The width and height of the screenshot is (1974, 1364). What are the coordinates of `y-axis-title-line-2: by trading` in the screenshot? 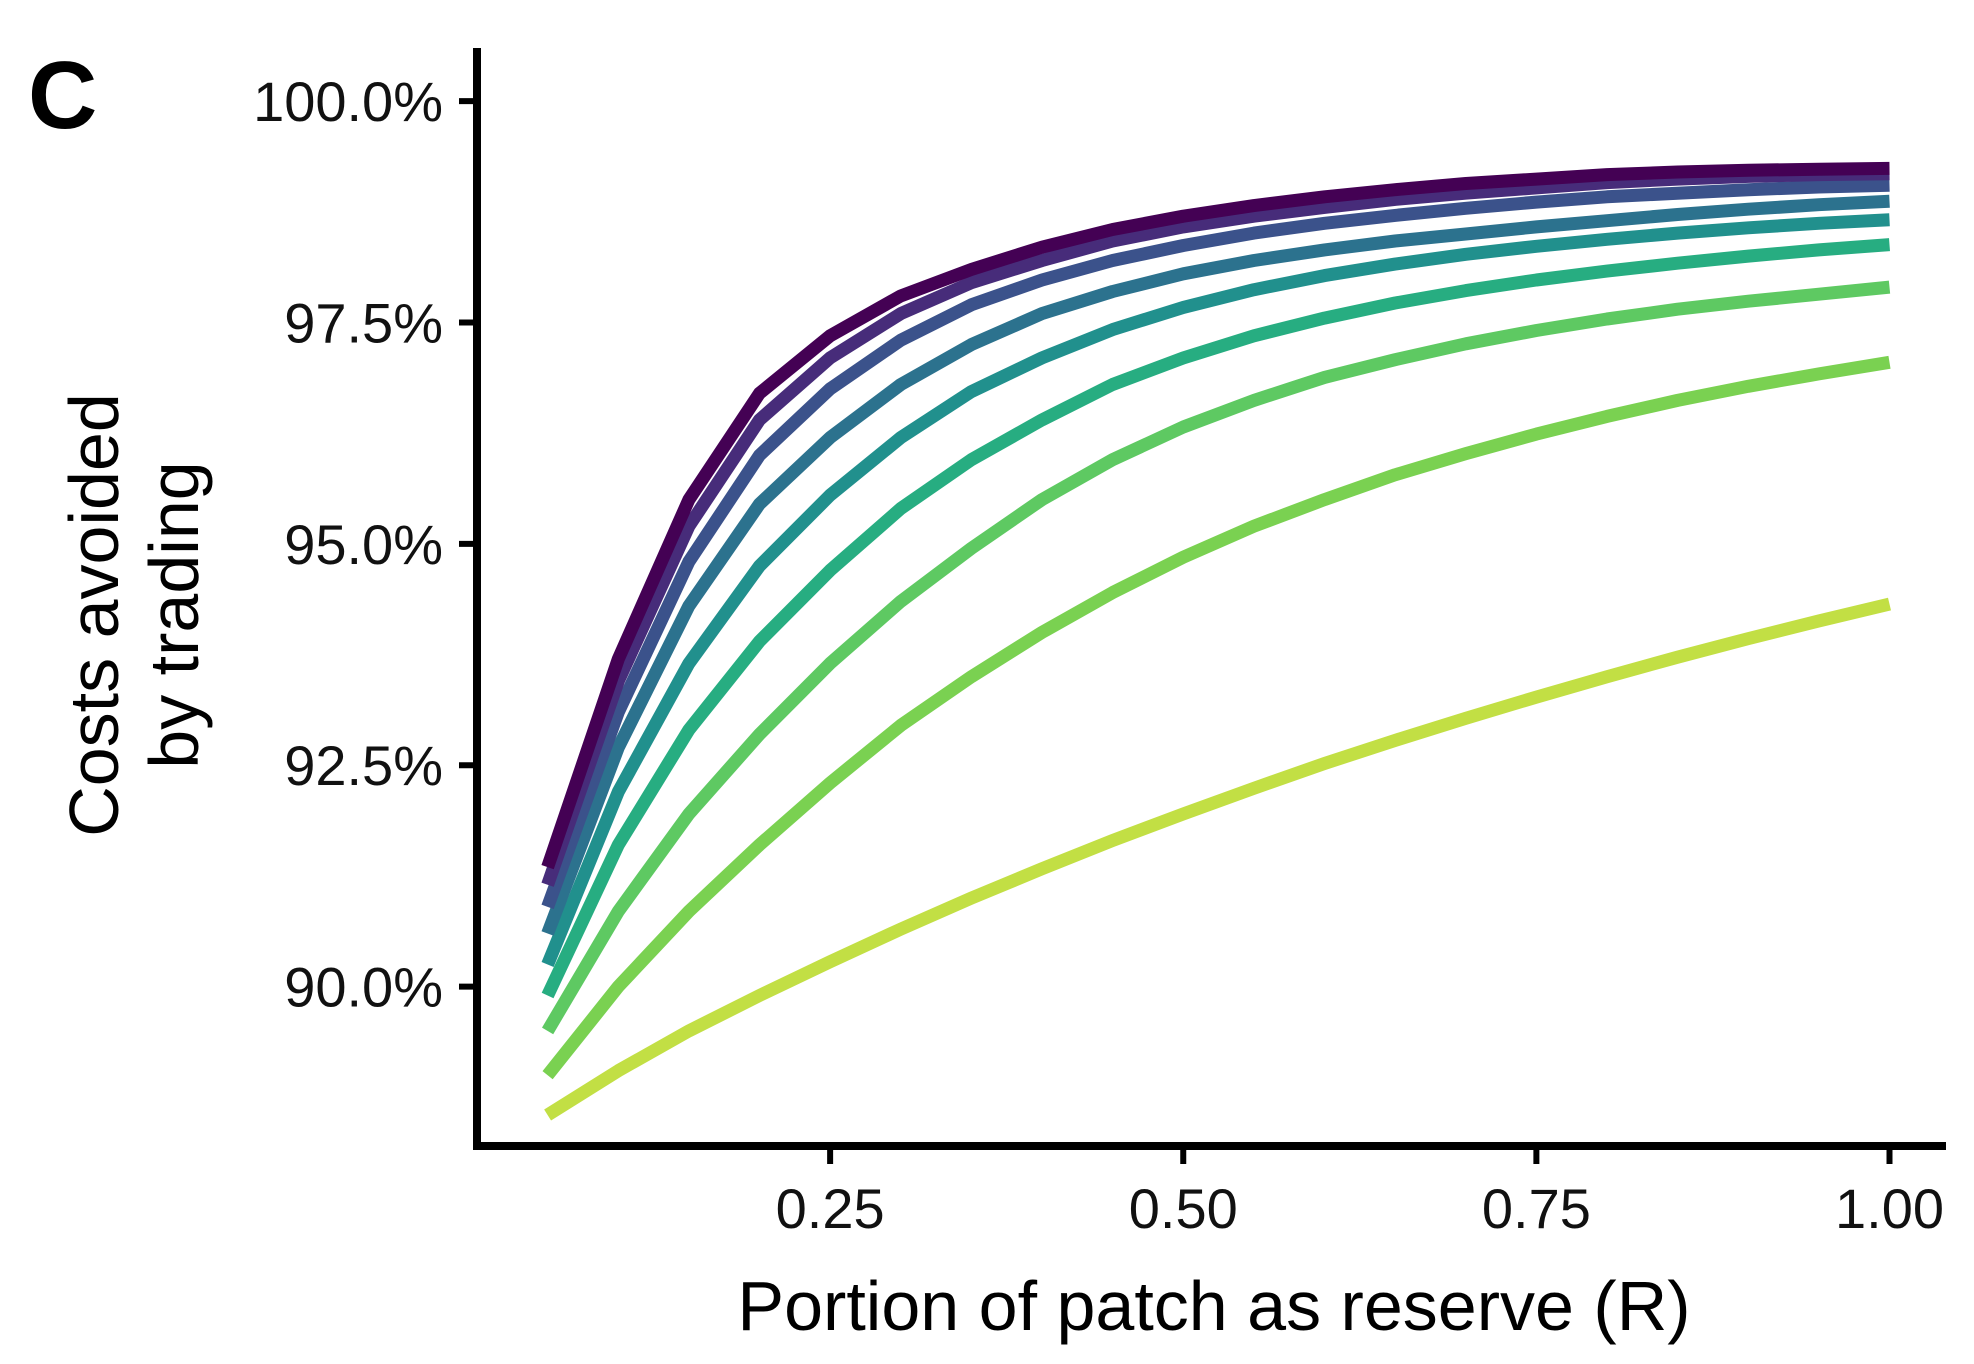 It's located at (174, 614).